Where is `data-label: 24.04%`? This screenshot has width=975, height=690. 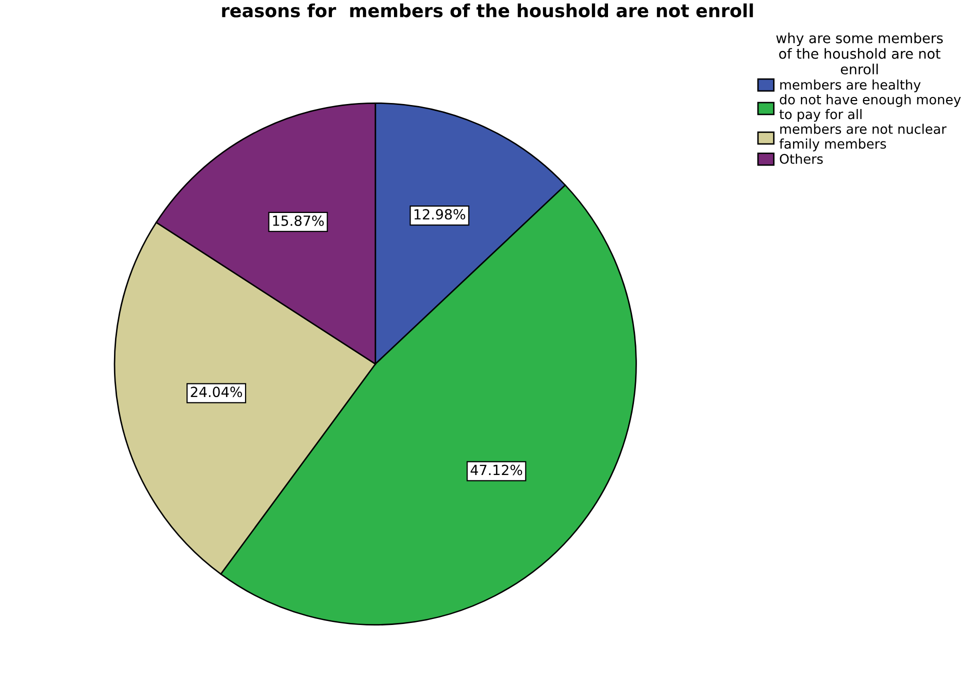
data-label: 24.04% is located at coordinates (216, 392).